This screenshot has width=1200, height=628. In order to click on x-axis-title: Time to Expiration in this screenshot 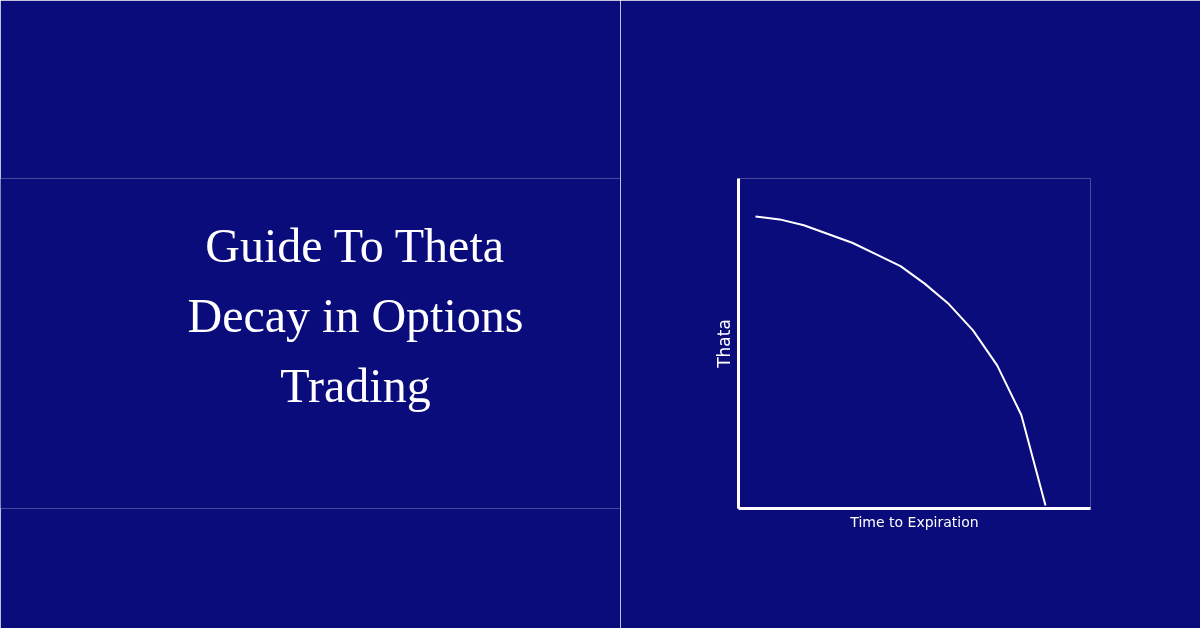, I will do `click(914, 521)`.